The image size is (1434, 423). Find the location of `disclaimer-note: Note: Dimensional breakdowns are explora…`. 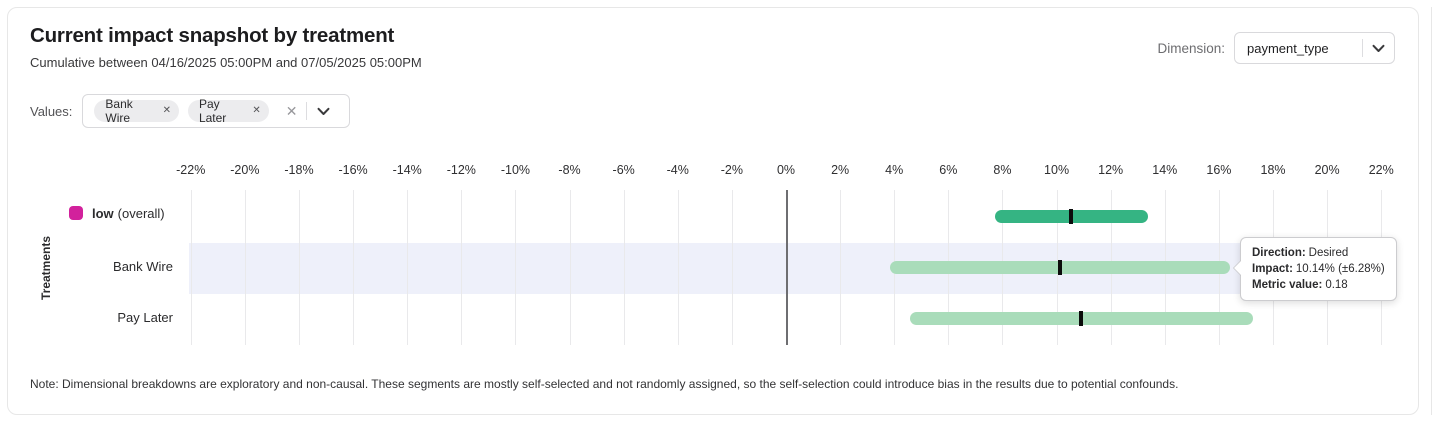

disclaimer-note: Note: Dimensional breakdowns are explora… is located at coordinates (604, 384).